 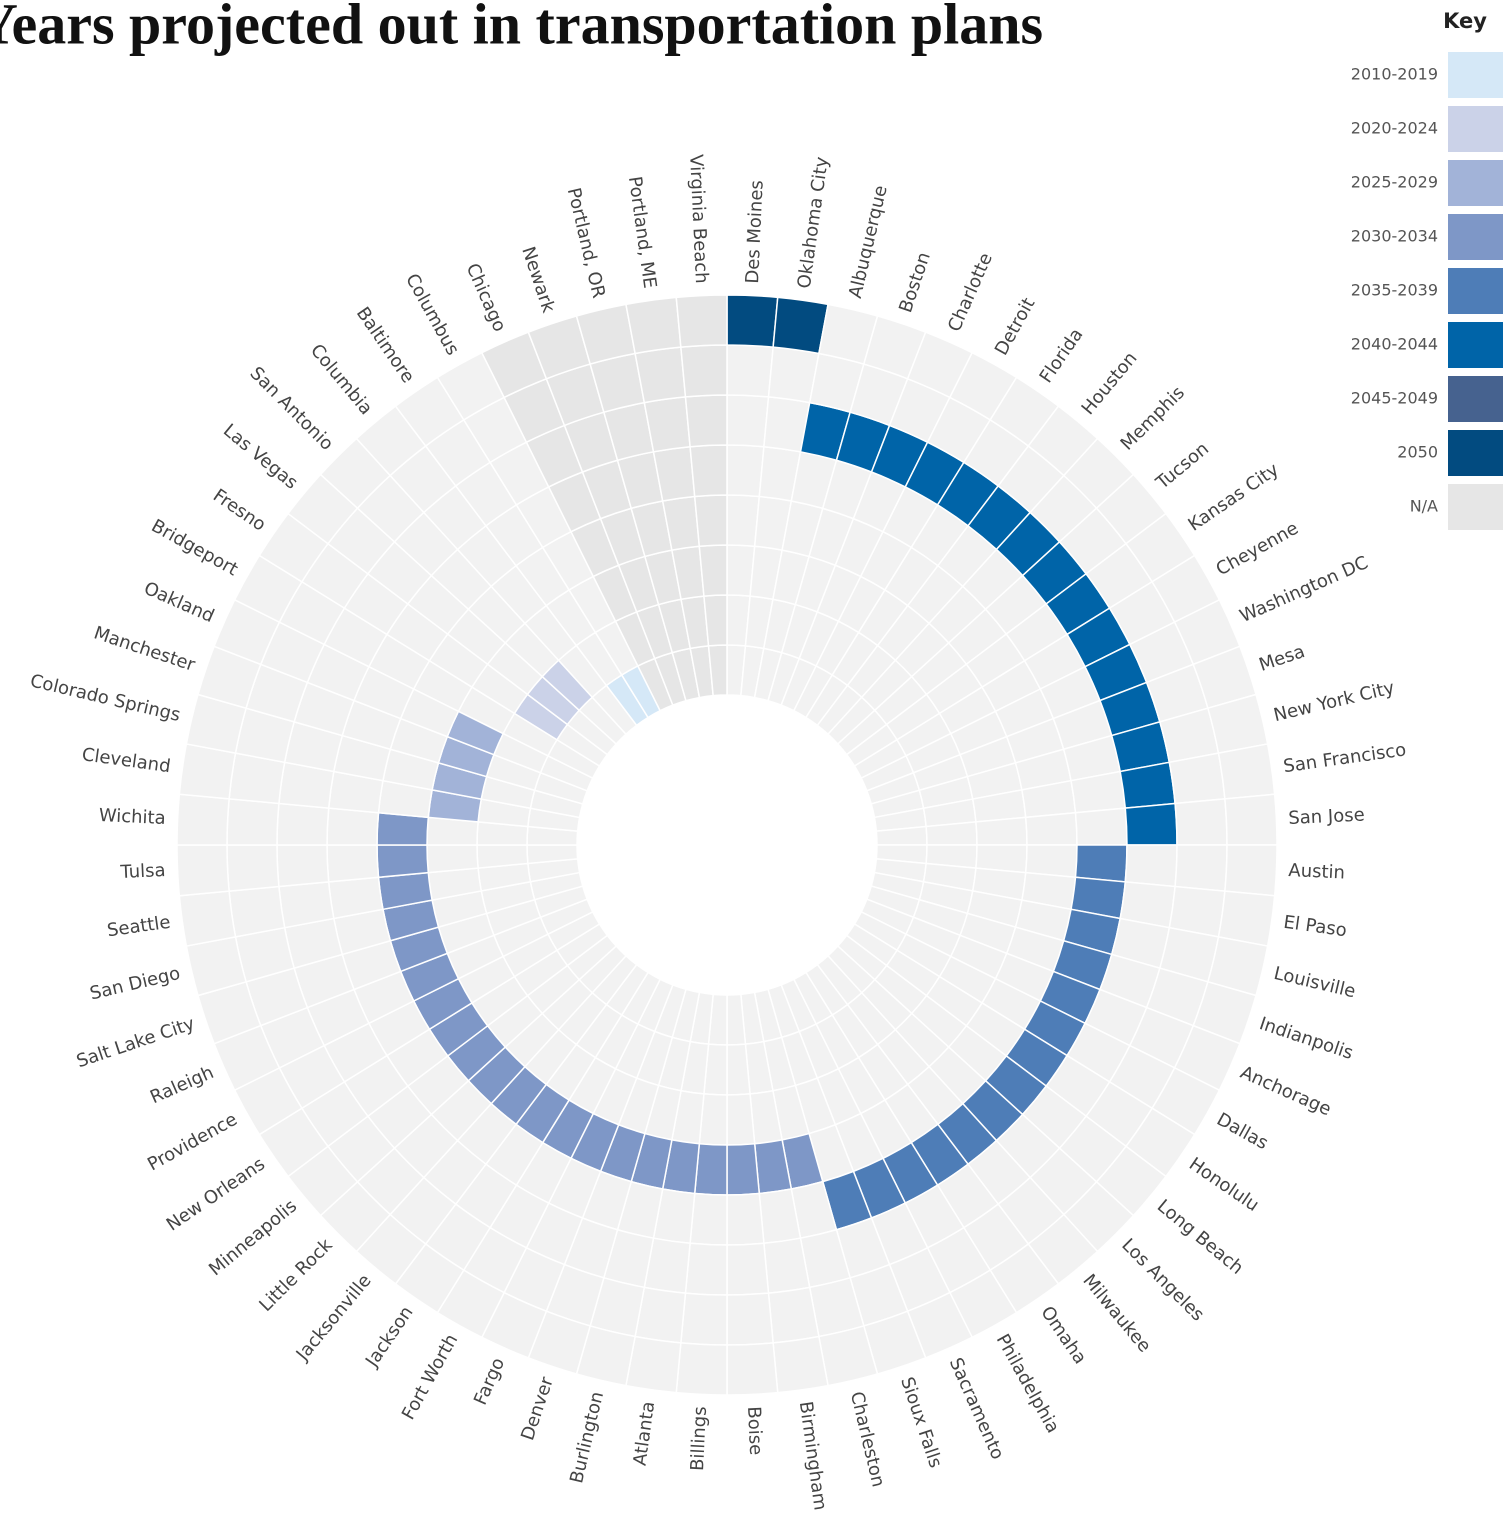 What do you see at coordinates (1394, 128) in the screenshot?
I see `legend-label: 2020-2024` at bounding box center [1394, 128].